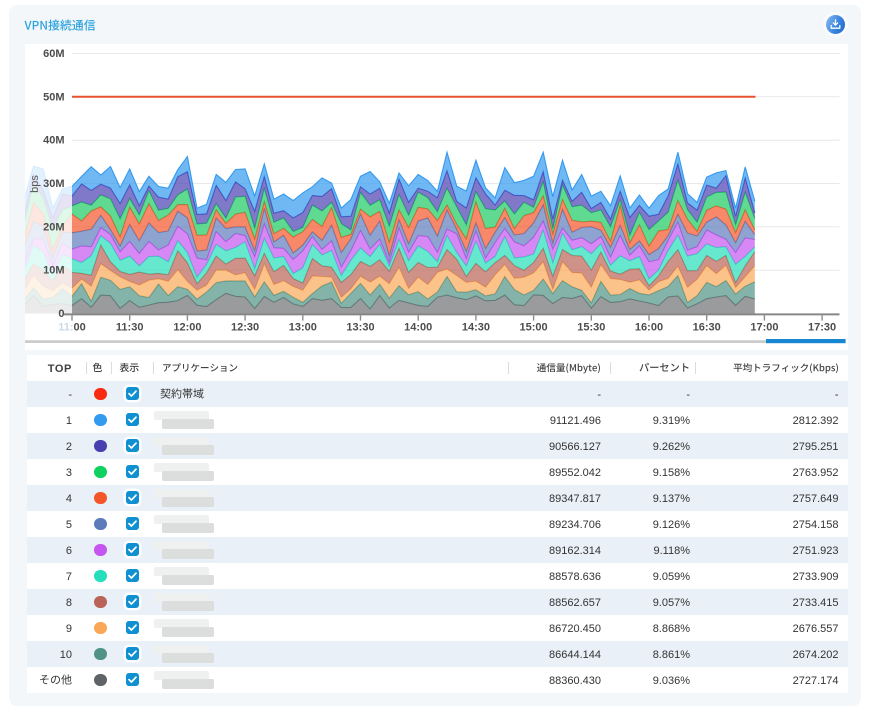  Describe the element at coordinates (35, 184) in the screenshot. I see `svg-text: bps` at that location.